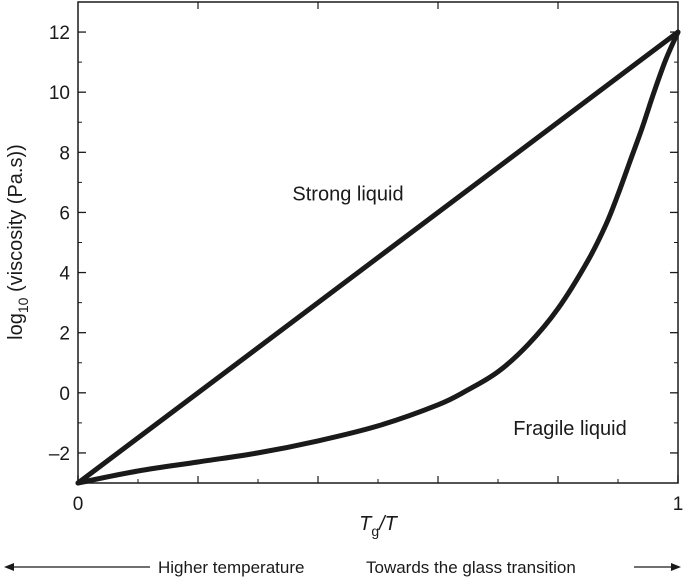  Describe the element at coordinates (676, 567) in the screenshot. I see `right-arrow-head` at that location.